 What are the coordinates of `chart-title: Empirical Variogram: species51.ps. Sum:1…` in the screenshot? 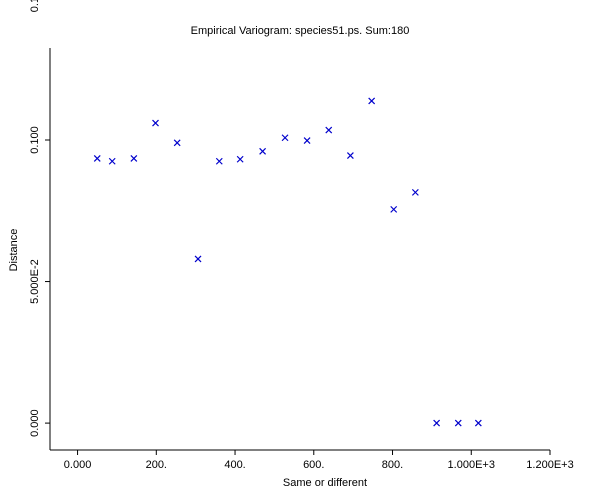 It's located at (300, 31).